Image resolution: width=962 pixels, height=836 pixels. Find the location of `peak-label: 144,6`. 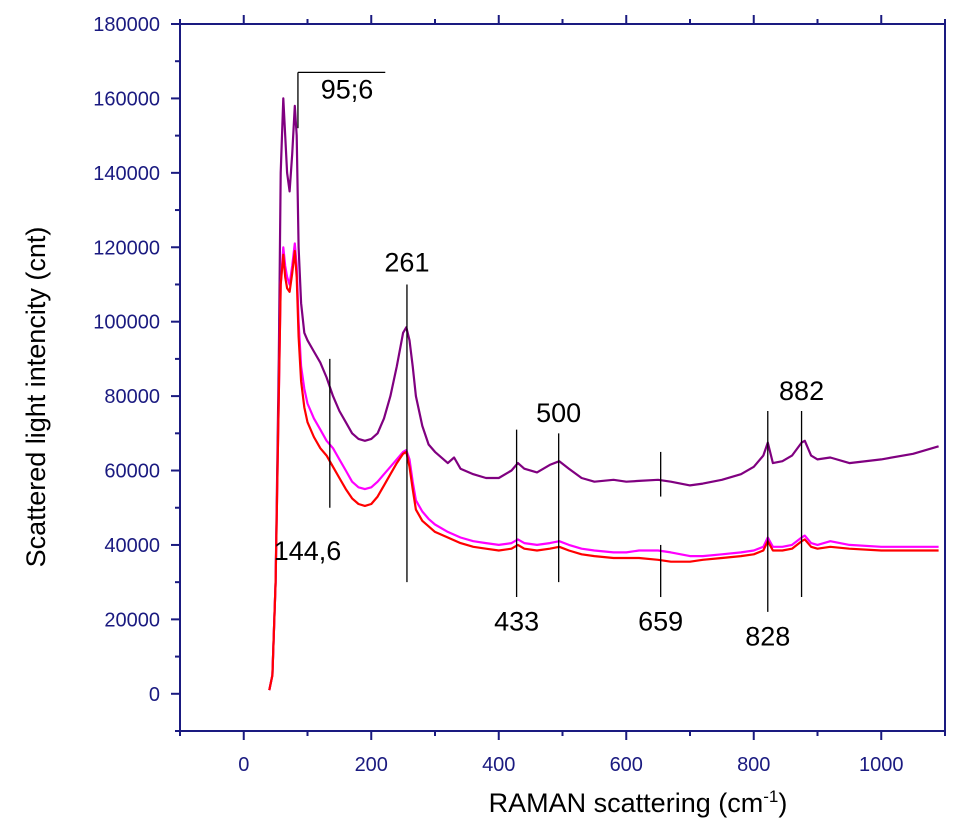

peak-label: 144,6 is located at coordinates (308, 551).